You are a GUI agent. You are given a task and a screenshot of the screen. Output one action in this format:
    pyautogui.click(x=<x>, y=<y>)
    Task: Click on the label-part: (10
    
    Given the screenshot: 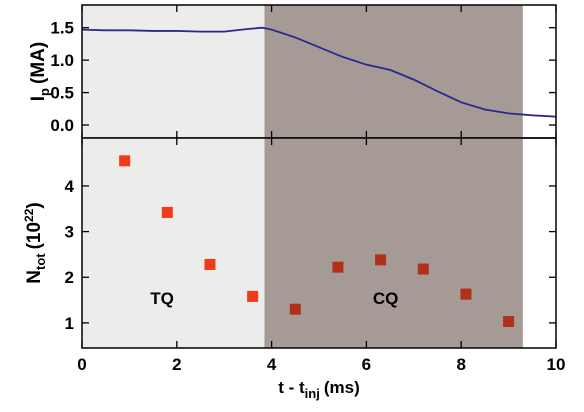 What is the action you would take?
    pyautogui.click(x=34, y=235)
    